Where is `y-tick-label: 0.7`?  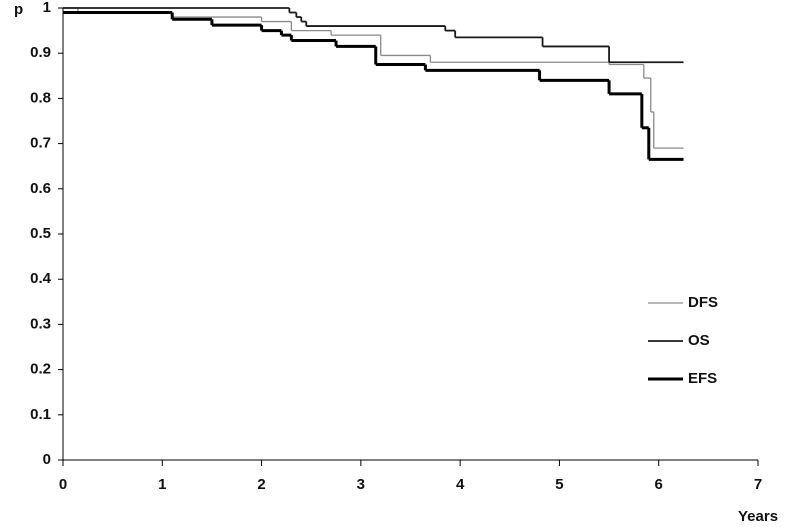 y-tick-label: 0.7 is located at coordinates (40, 143).